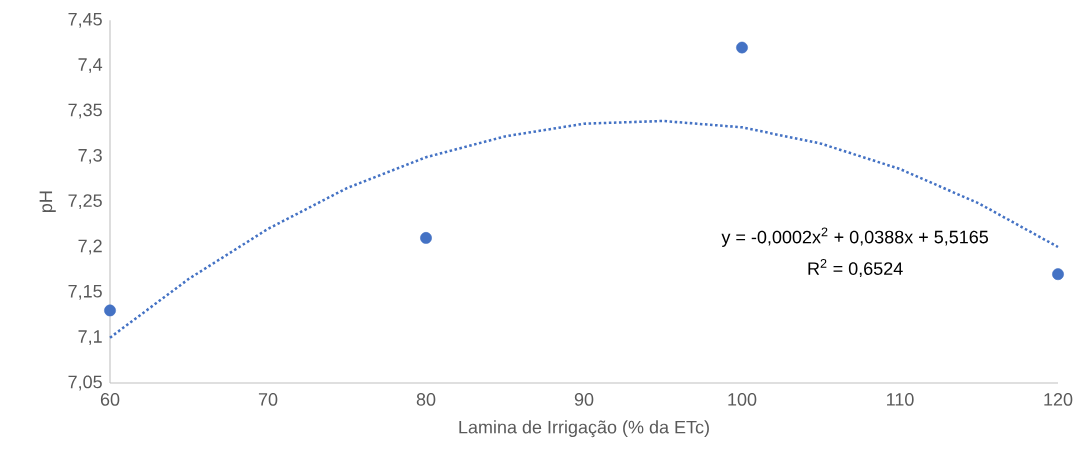  I want to click on x-tick-label: 80, so click(426, 399).